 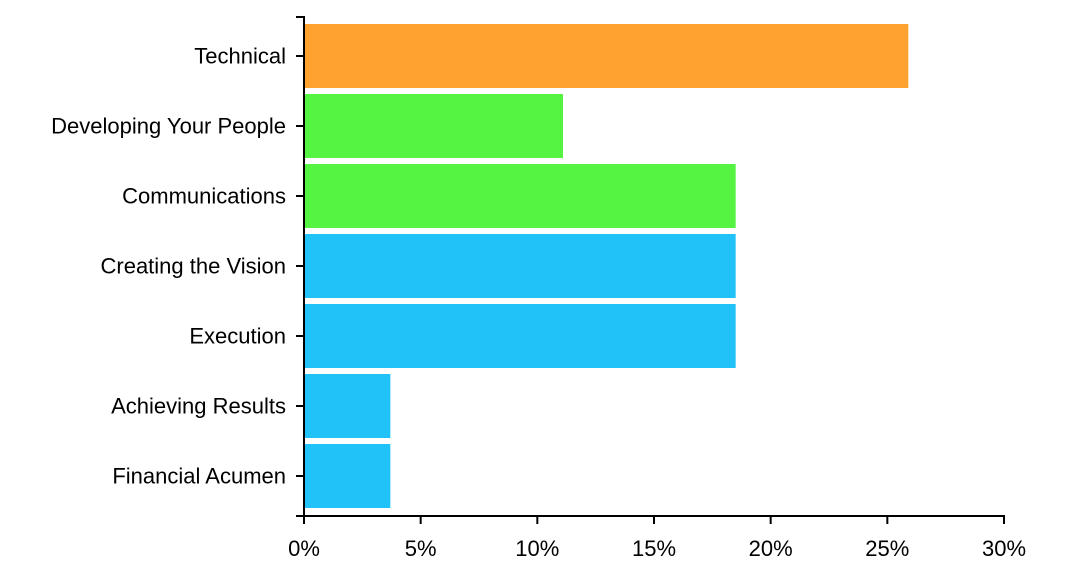 I want to click on y-tick-label: Financial Acumen, so click(x=199, y=476).